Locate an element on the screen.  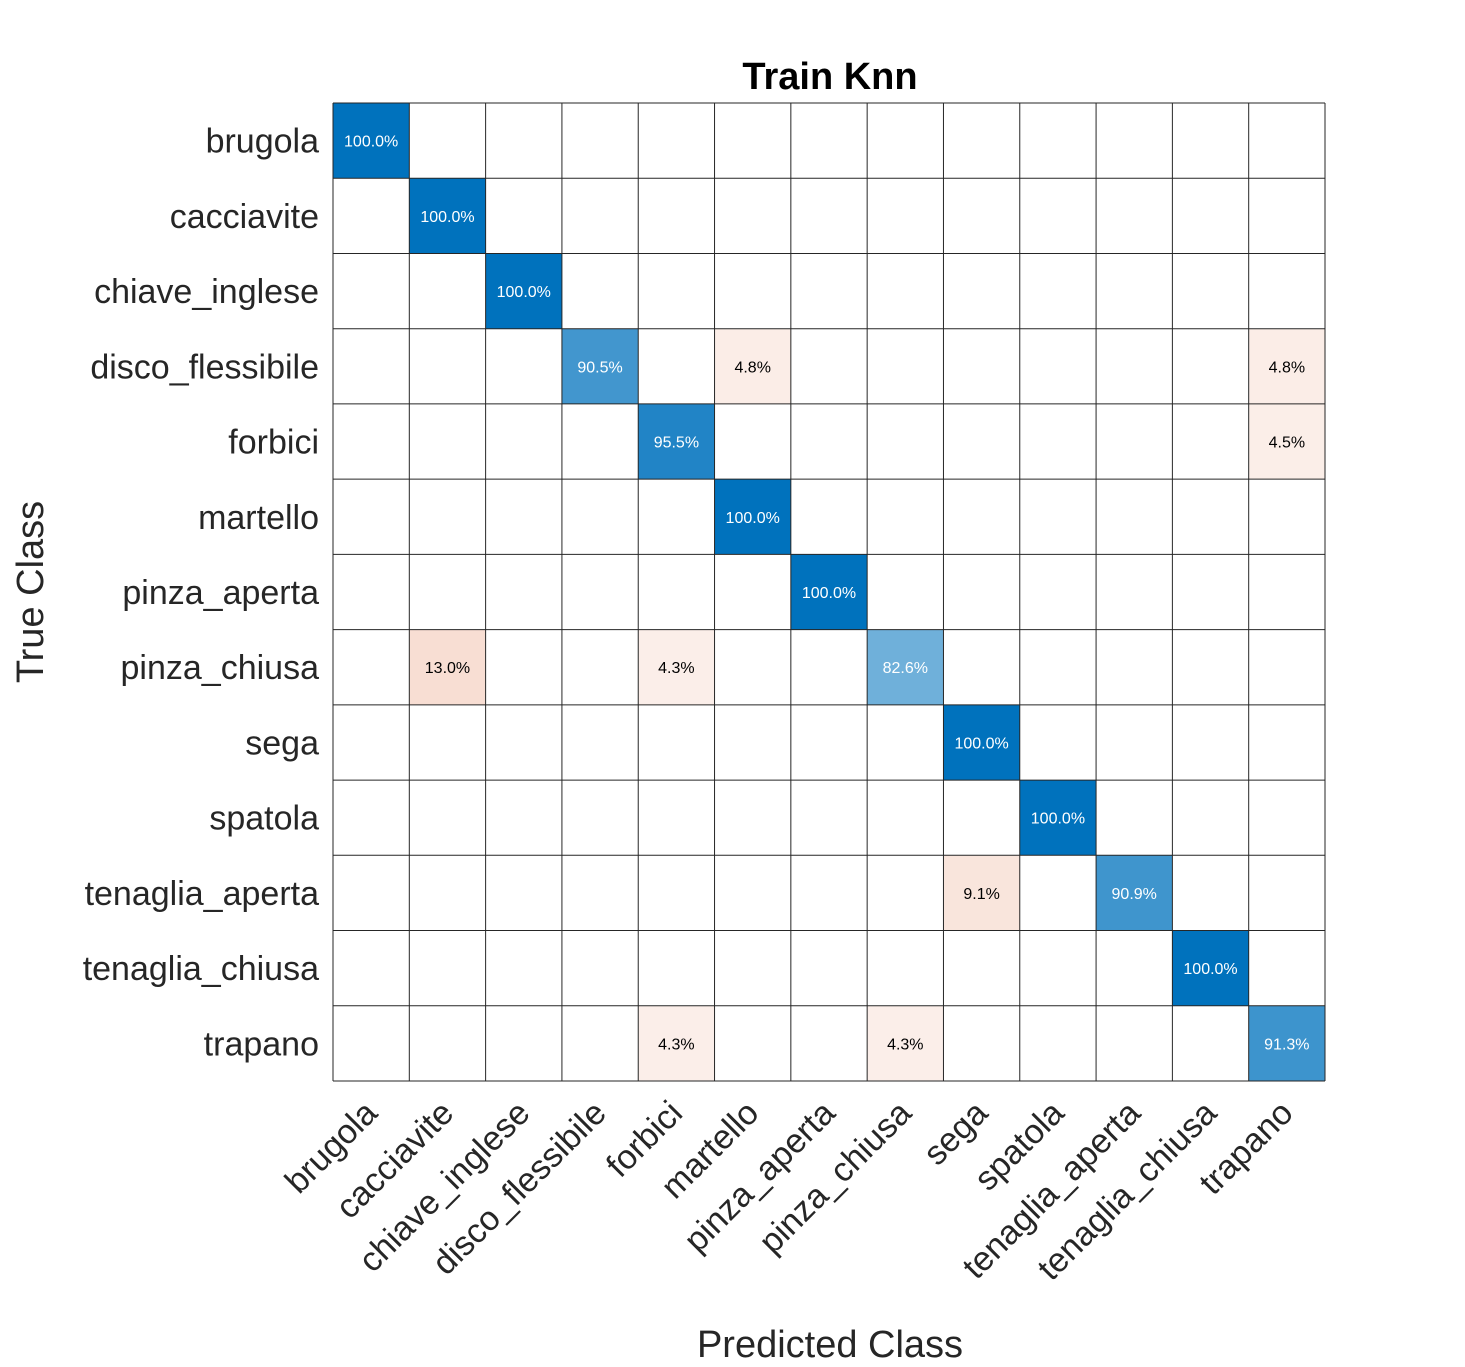
cell-tenaglia_aperta-tenaglia_aperta is located at coordinates (1134, 893).